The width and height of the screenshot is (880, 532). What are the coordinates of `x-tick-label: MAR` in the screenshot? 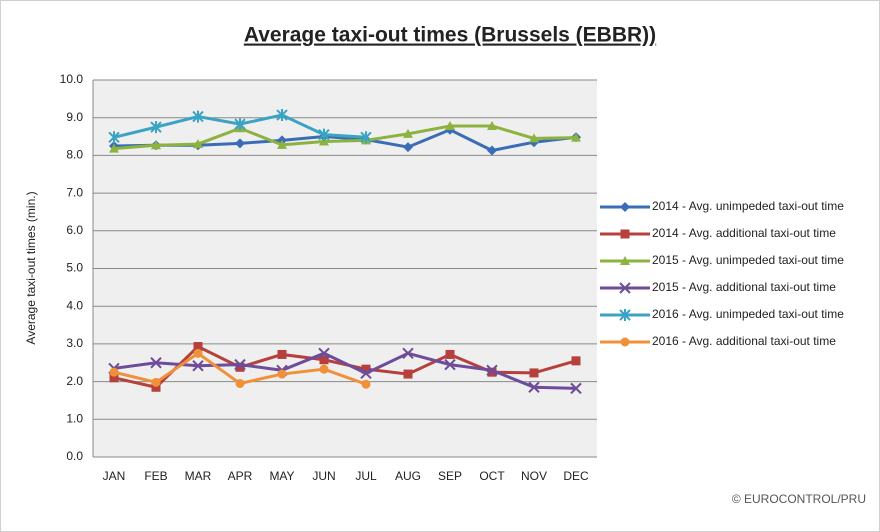 It's located at (198, 476).